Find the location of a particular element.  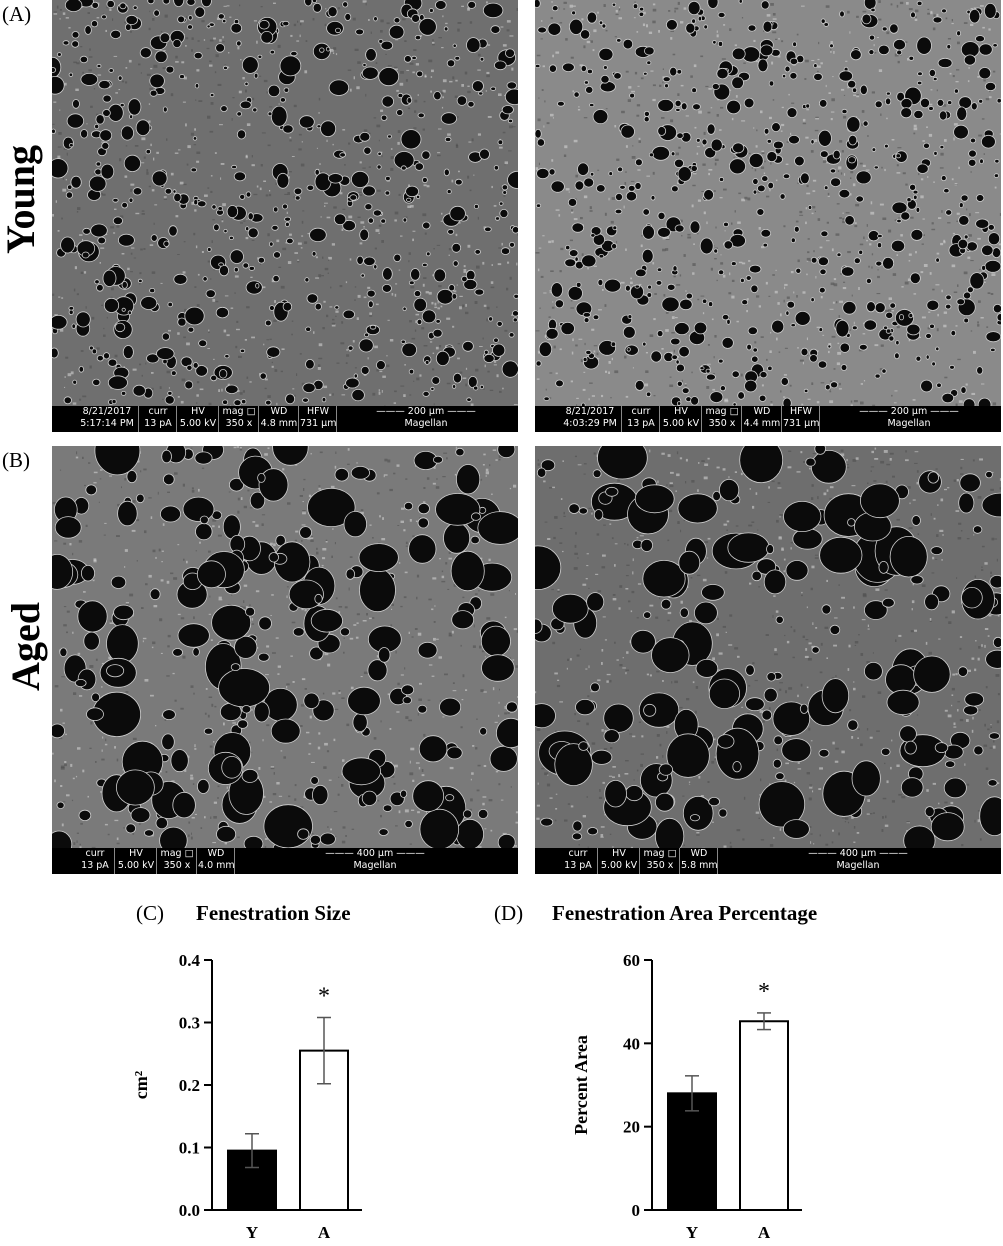

panel-letter-a: (A) is located at coordinates (17, 14).